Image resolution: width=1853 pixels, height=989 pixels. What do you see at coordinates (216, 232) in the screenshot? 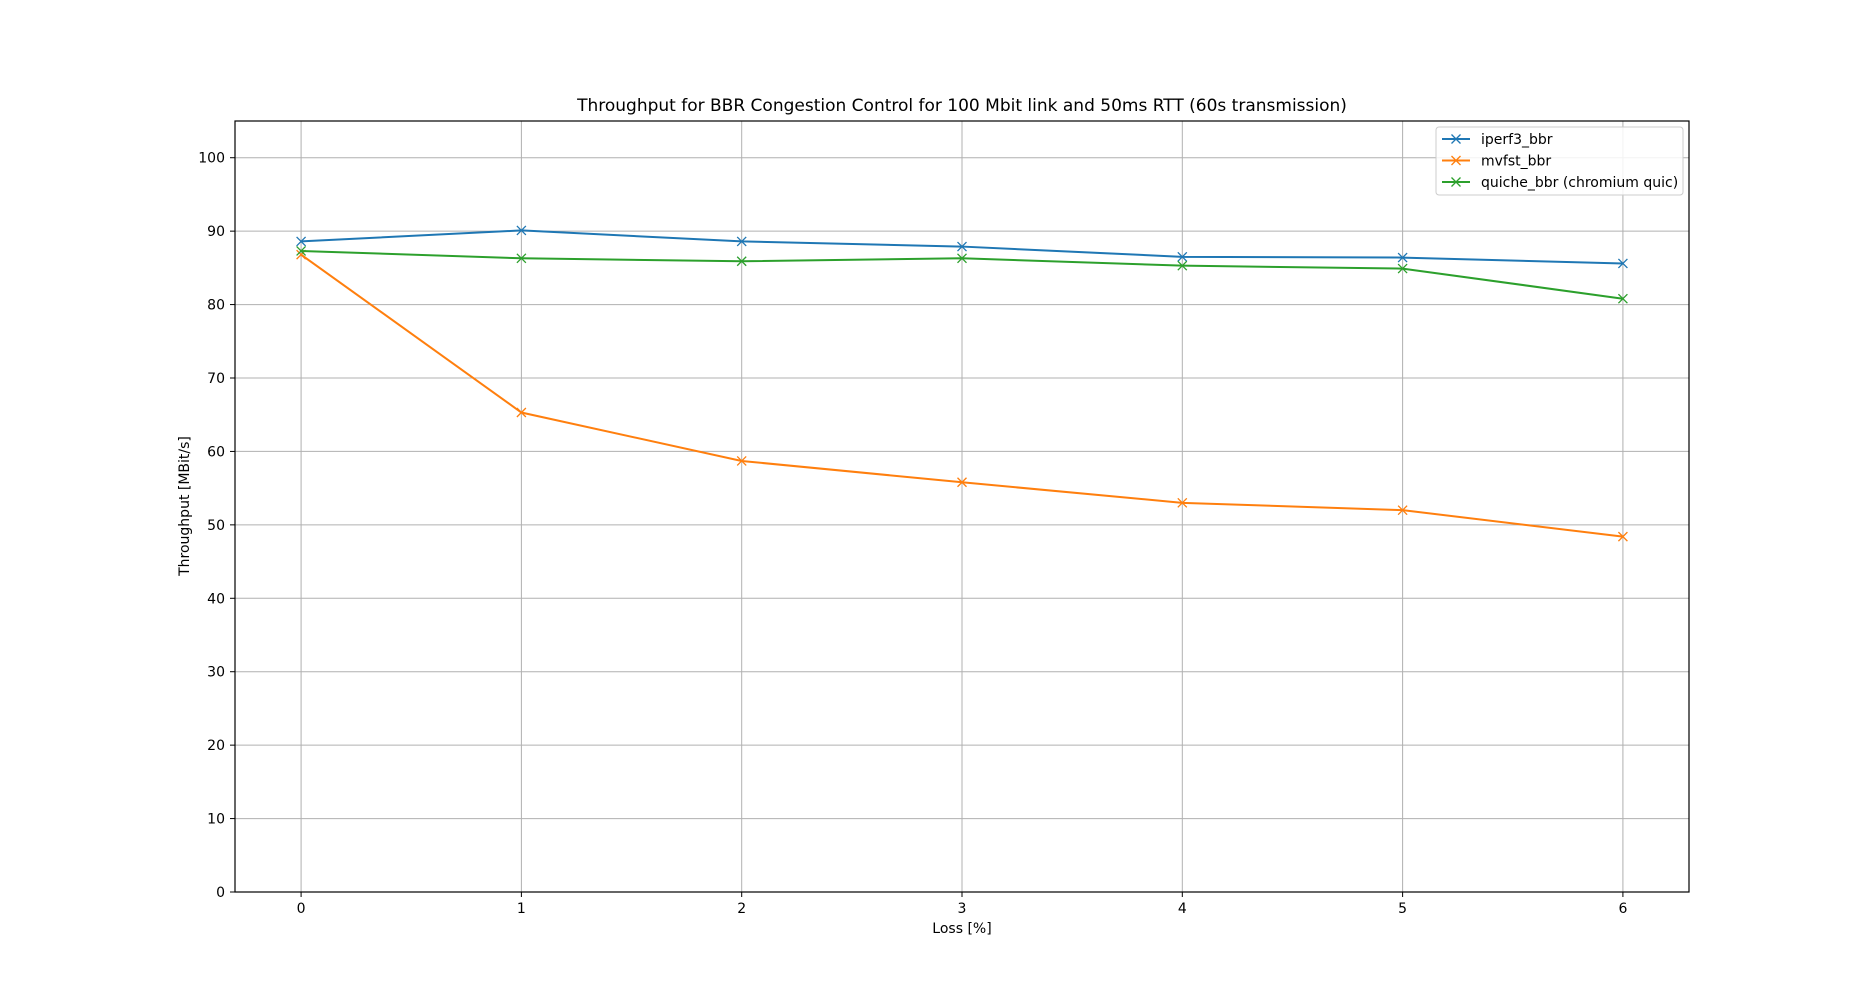
I see `y-tick-label: 90` at bounding box center [216, 232].